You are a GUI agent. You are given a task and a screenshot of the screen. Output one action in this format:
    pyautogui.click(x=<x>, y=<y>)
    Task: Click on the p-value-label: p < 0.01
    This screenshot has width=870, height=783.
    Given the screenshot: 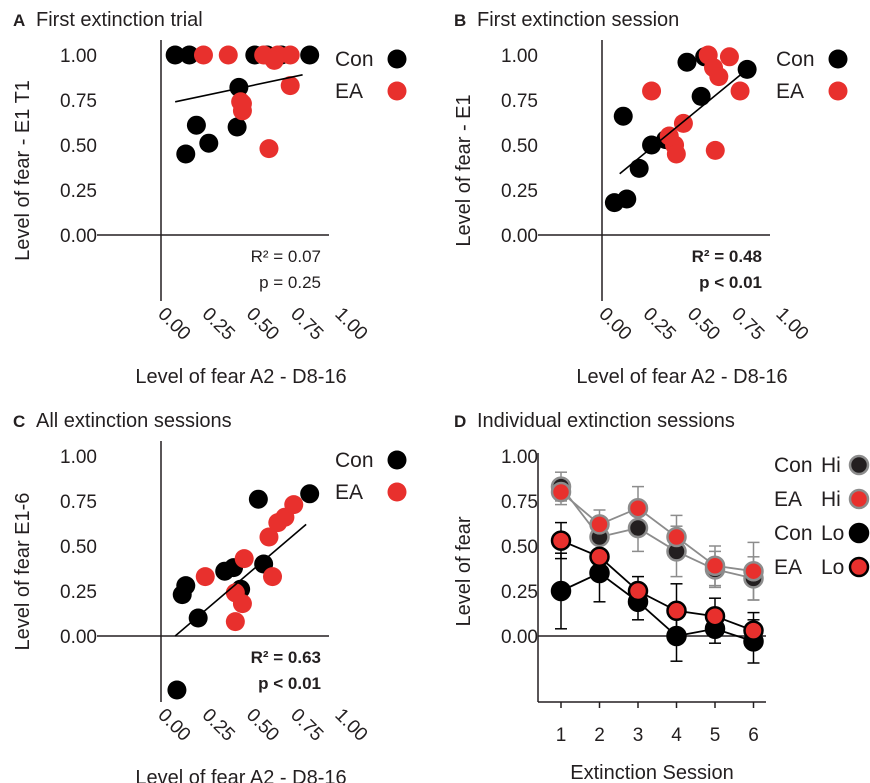 What is the action you would take?
    pyautogui.click(x=730, y=282)
    